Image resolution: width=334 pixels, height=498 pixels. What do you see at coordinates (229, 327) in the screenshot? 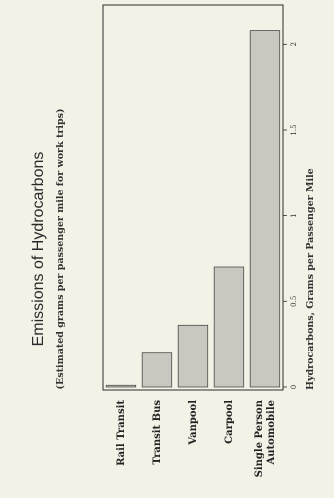
I see `bar-carpool` at bounding box center [229, 327].